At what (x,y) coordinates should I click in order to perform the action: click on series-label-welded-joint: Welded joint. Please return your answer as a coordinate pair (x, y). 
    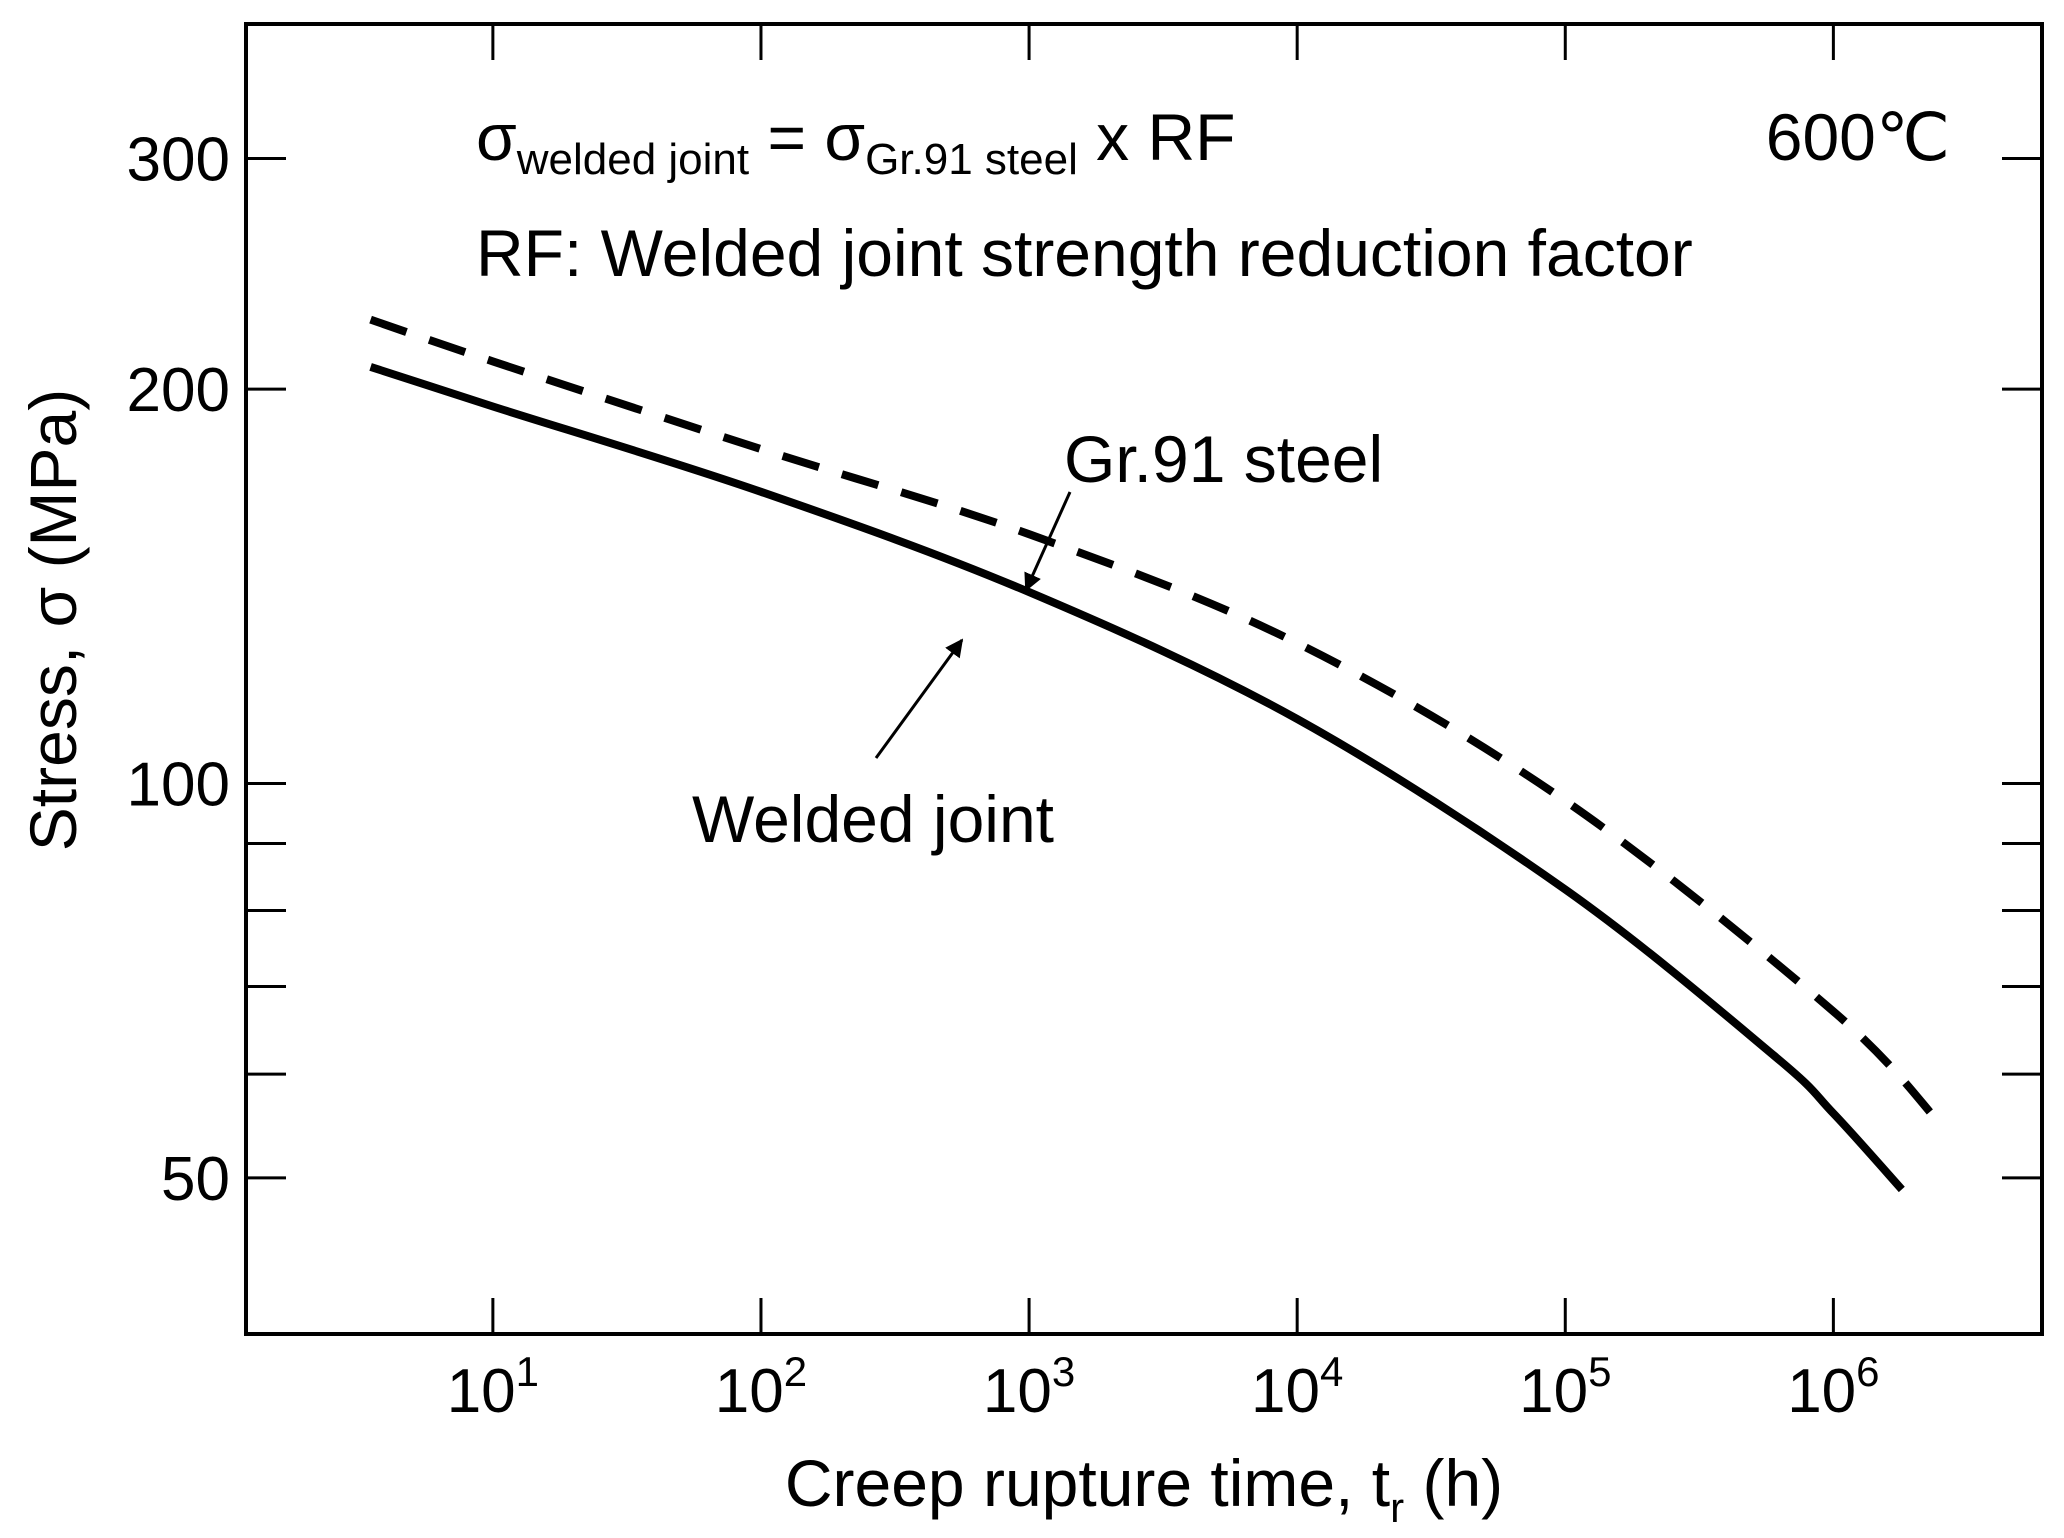
    Looking at the image, I should click on (873, 819).